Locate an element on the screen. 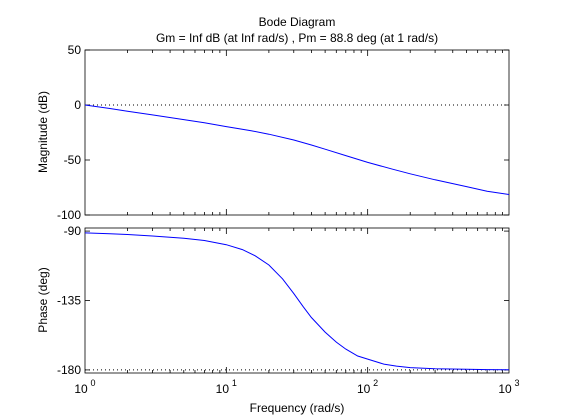 This screenshot has height=420, width=561. y-tick-label: -100 is located at coordinates (69, 215).